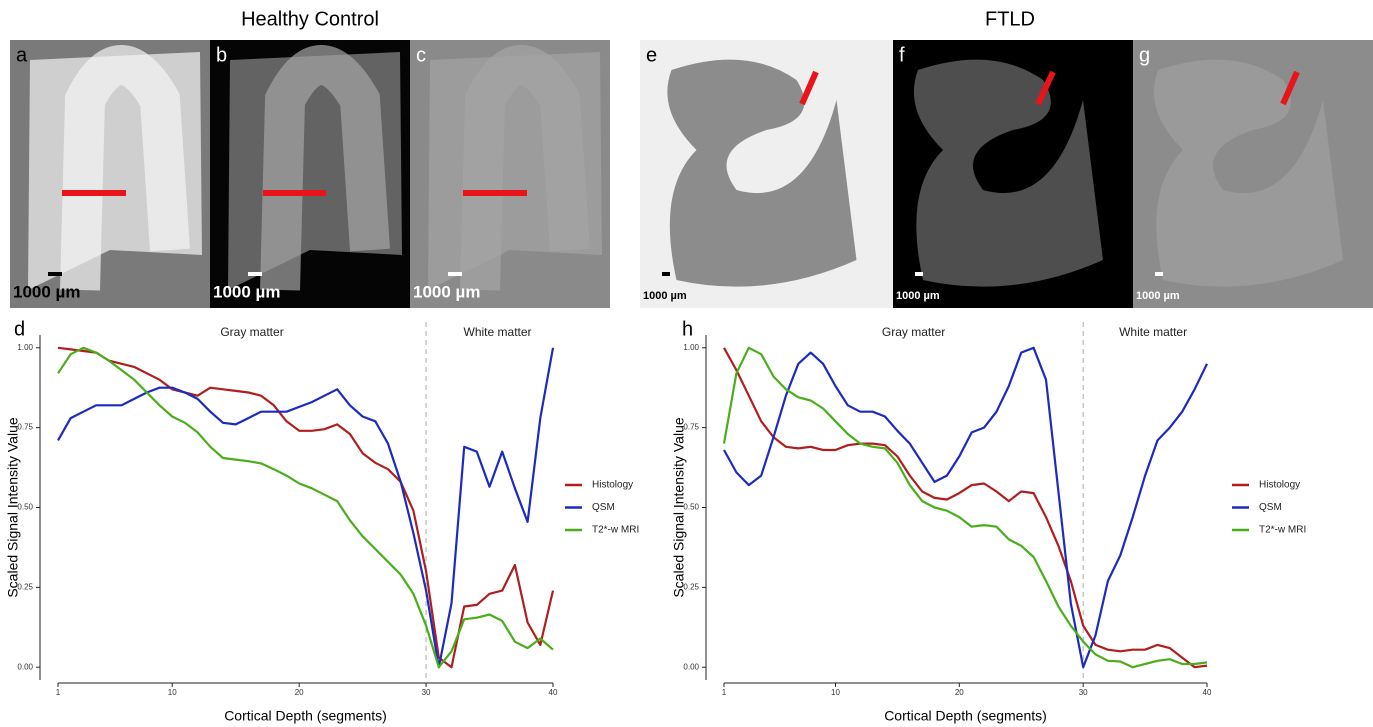 The height and width of the screenshot is (727, 1373). What do you see at coordinates (1010, 19) in the screenshot?
I see `group-title: FTLD` at bounding box center [1010, 19].